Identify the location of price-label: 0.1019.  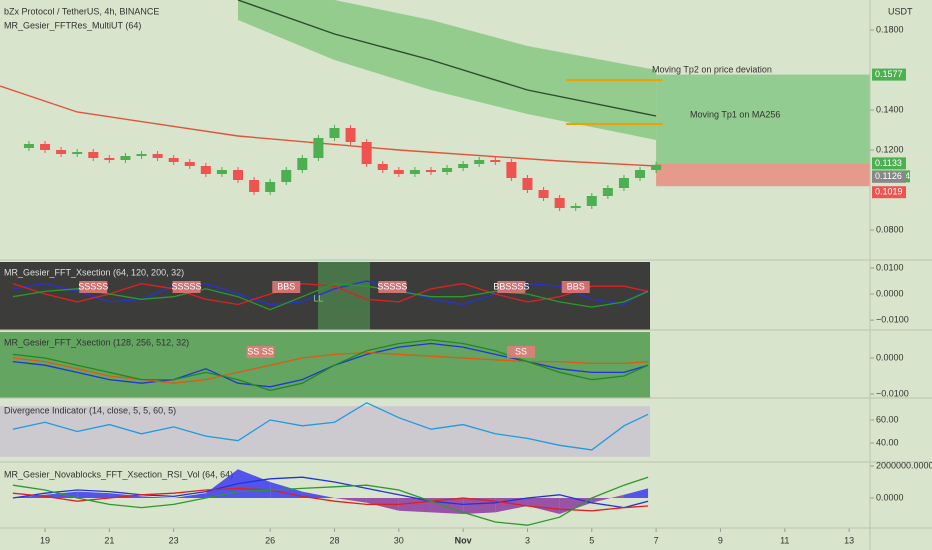
(889, 192).